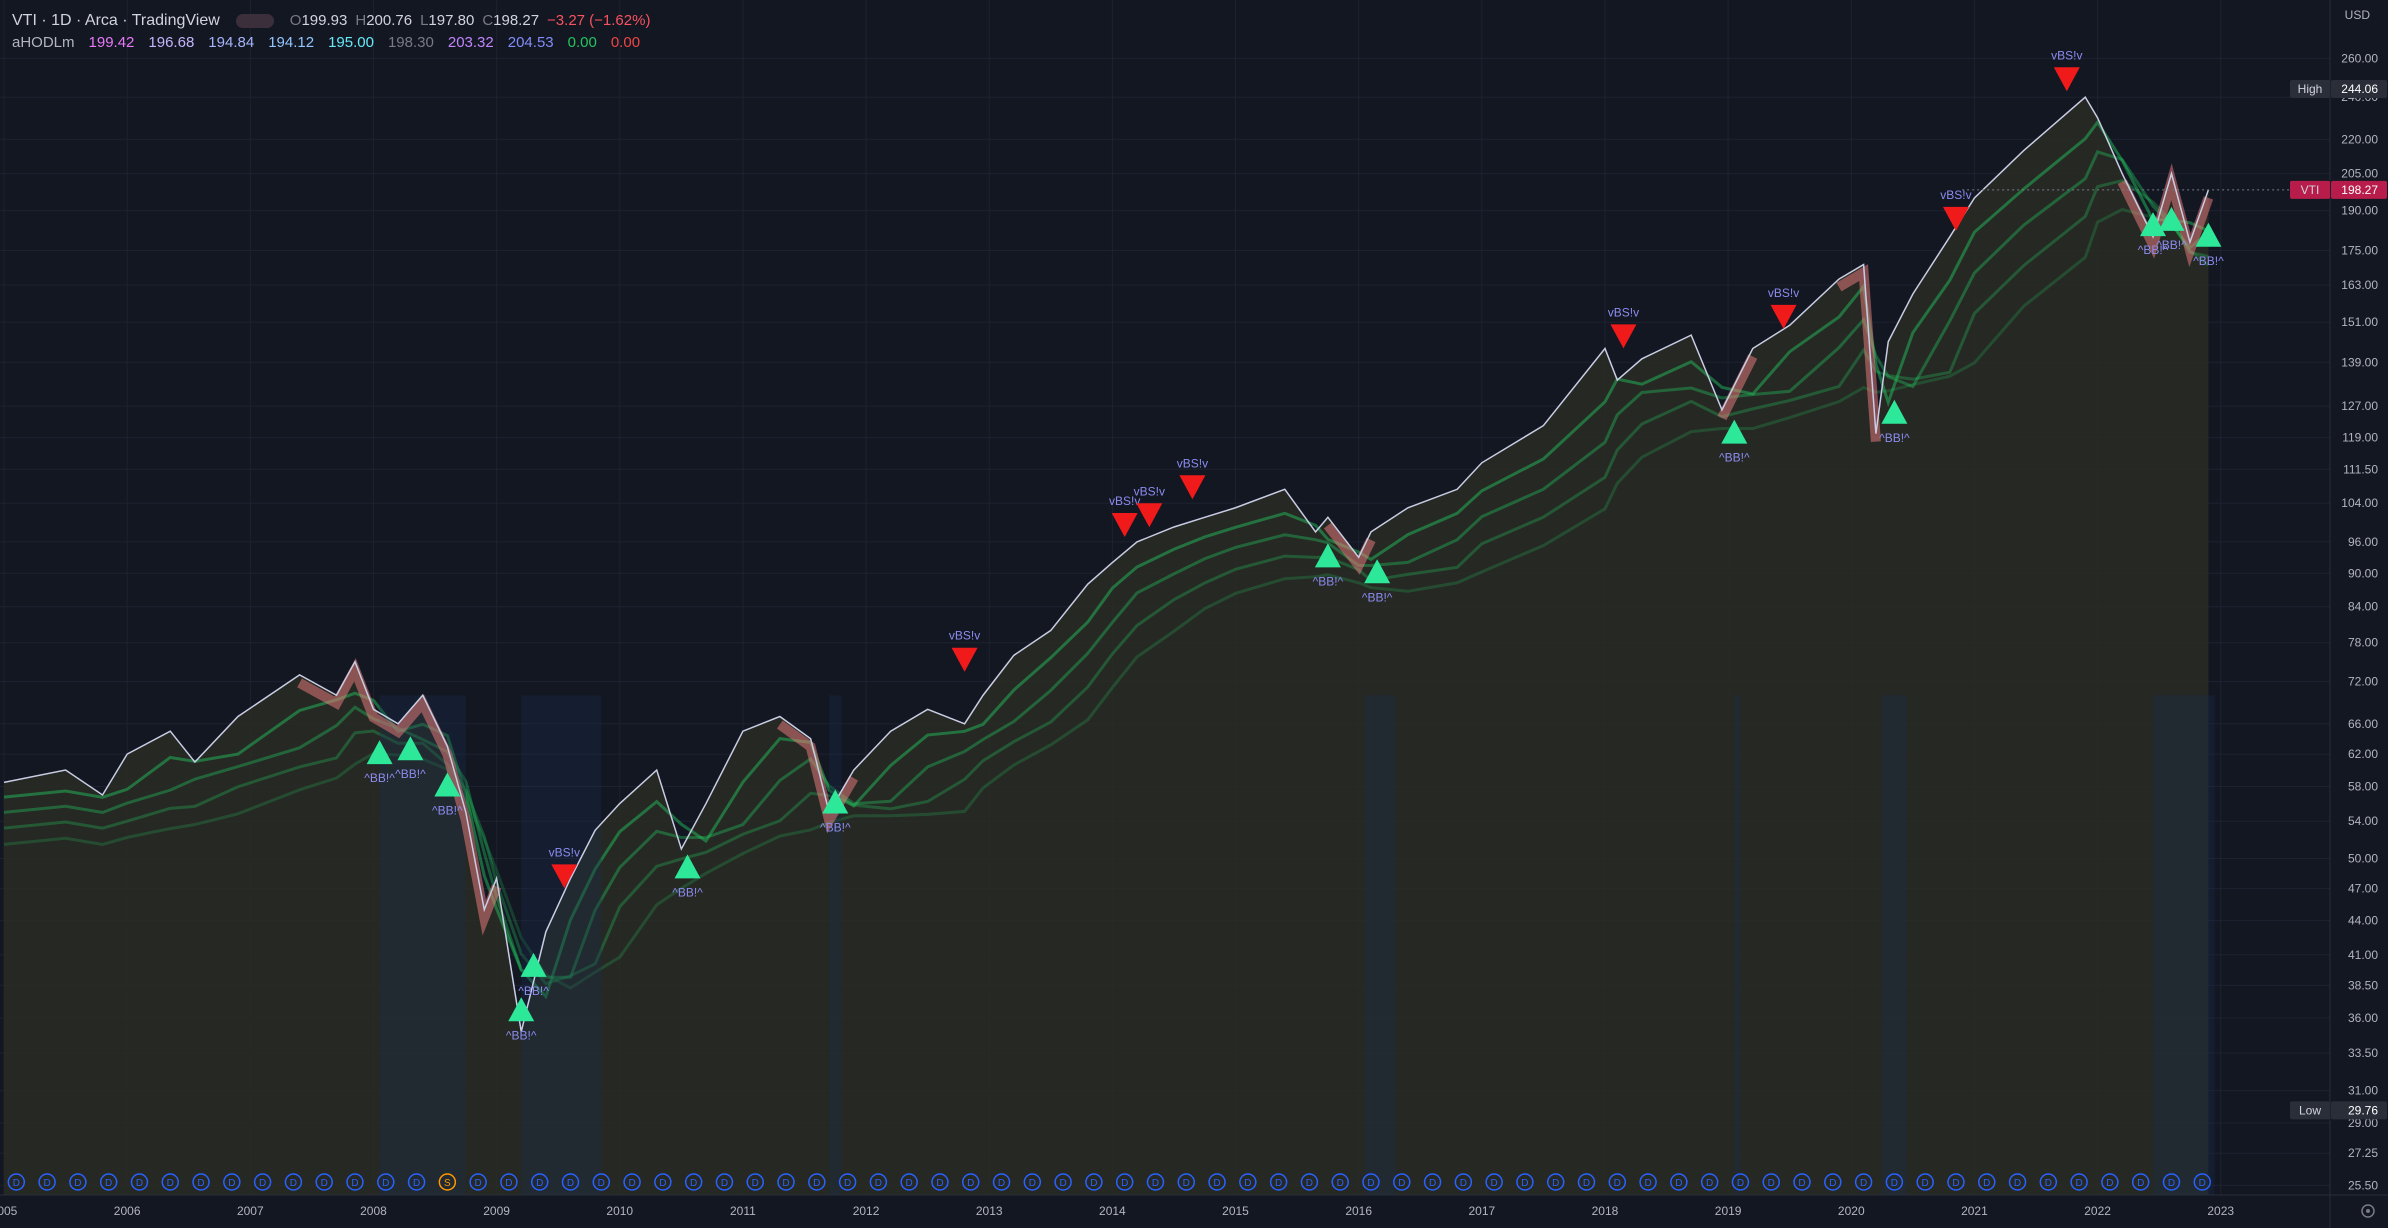 Image resolution: width=2388 pixels, height=1228 pixels. What do you see at coordinates (43, 42) in the screenshot?
I see `indicator-name: aHODLm` at bounding box center [43, 42].